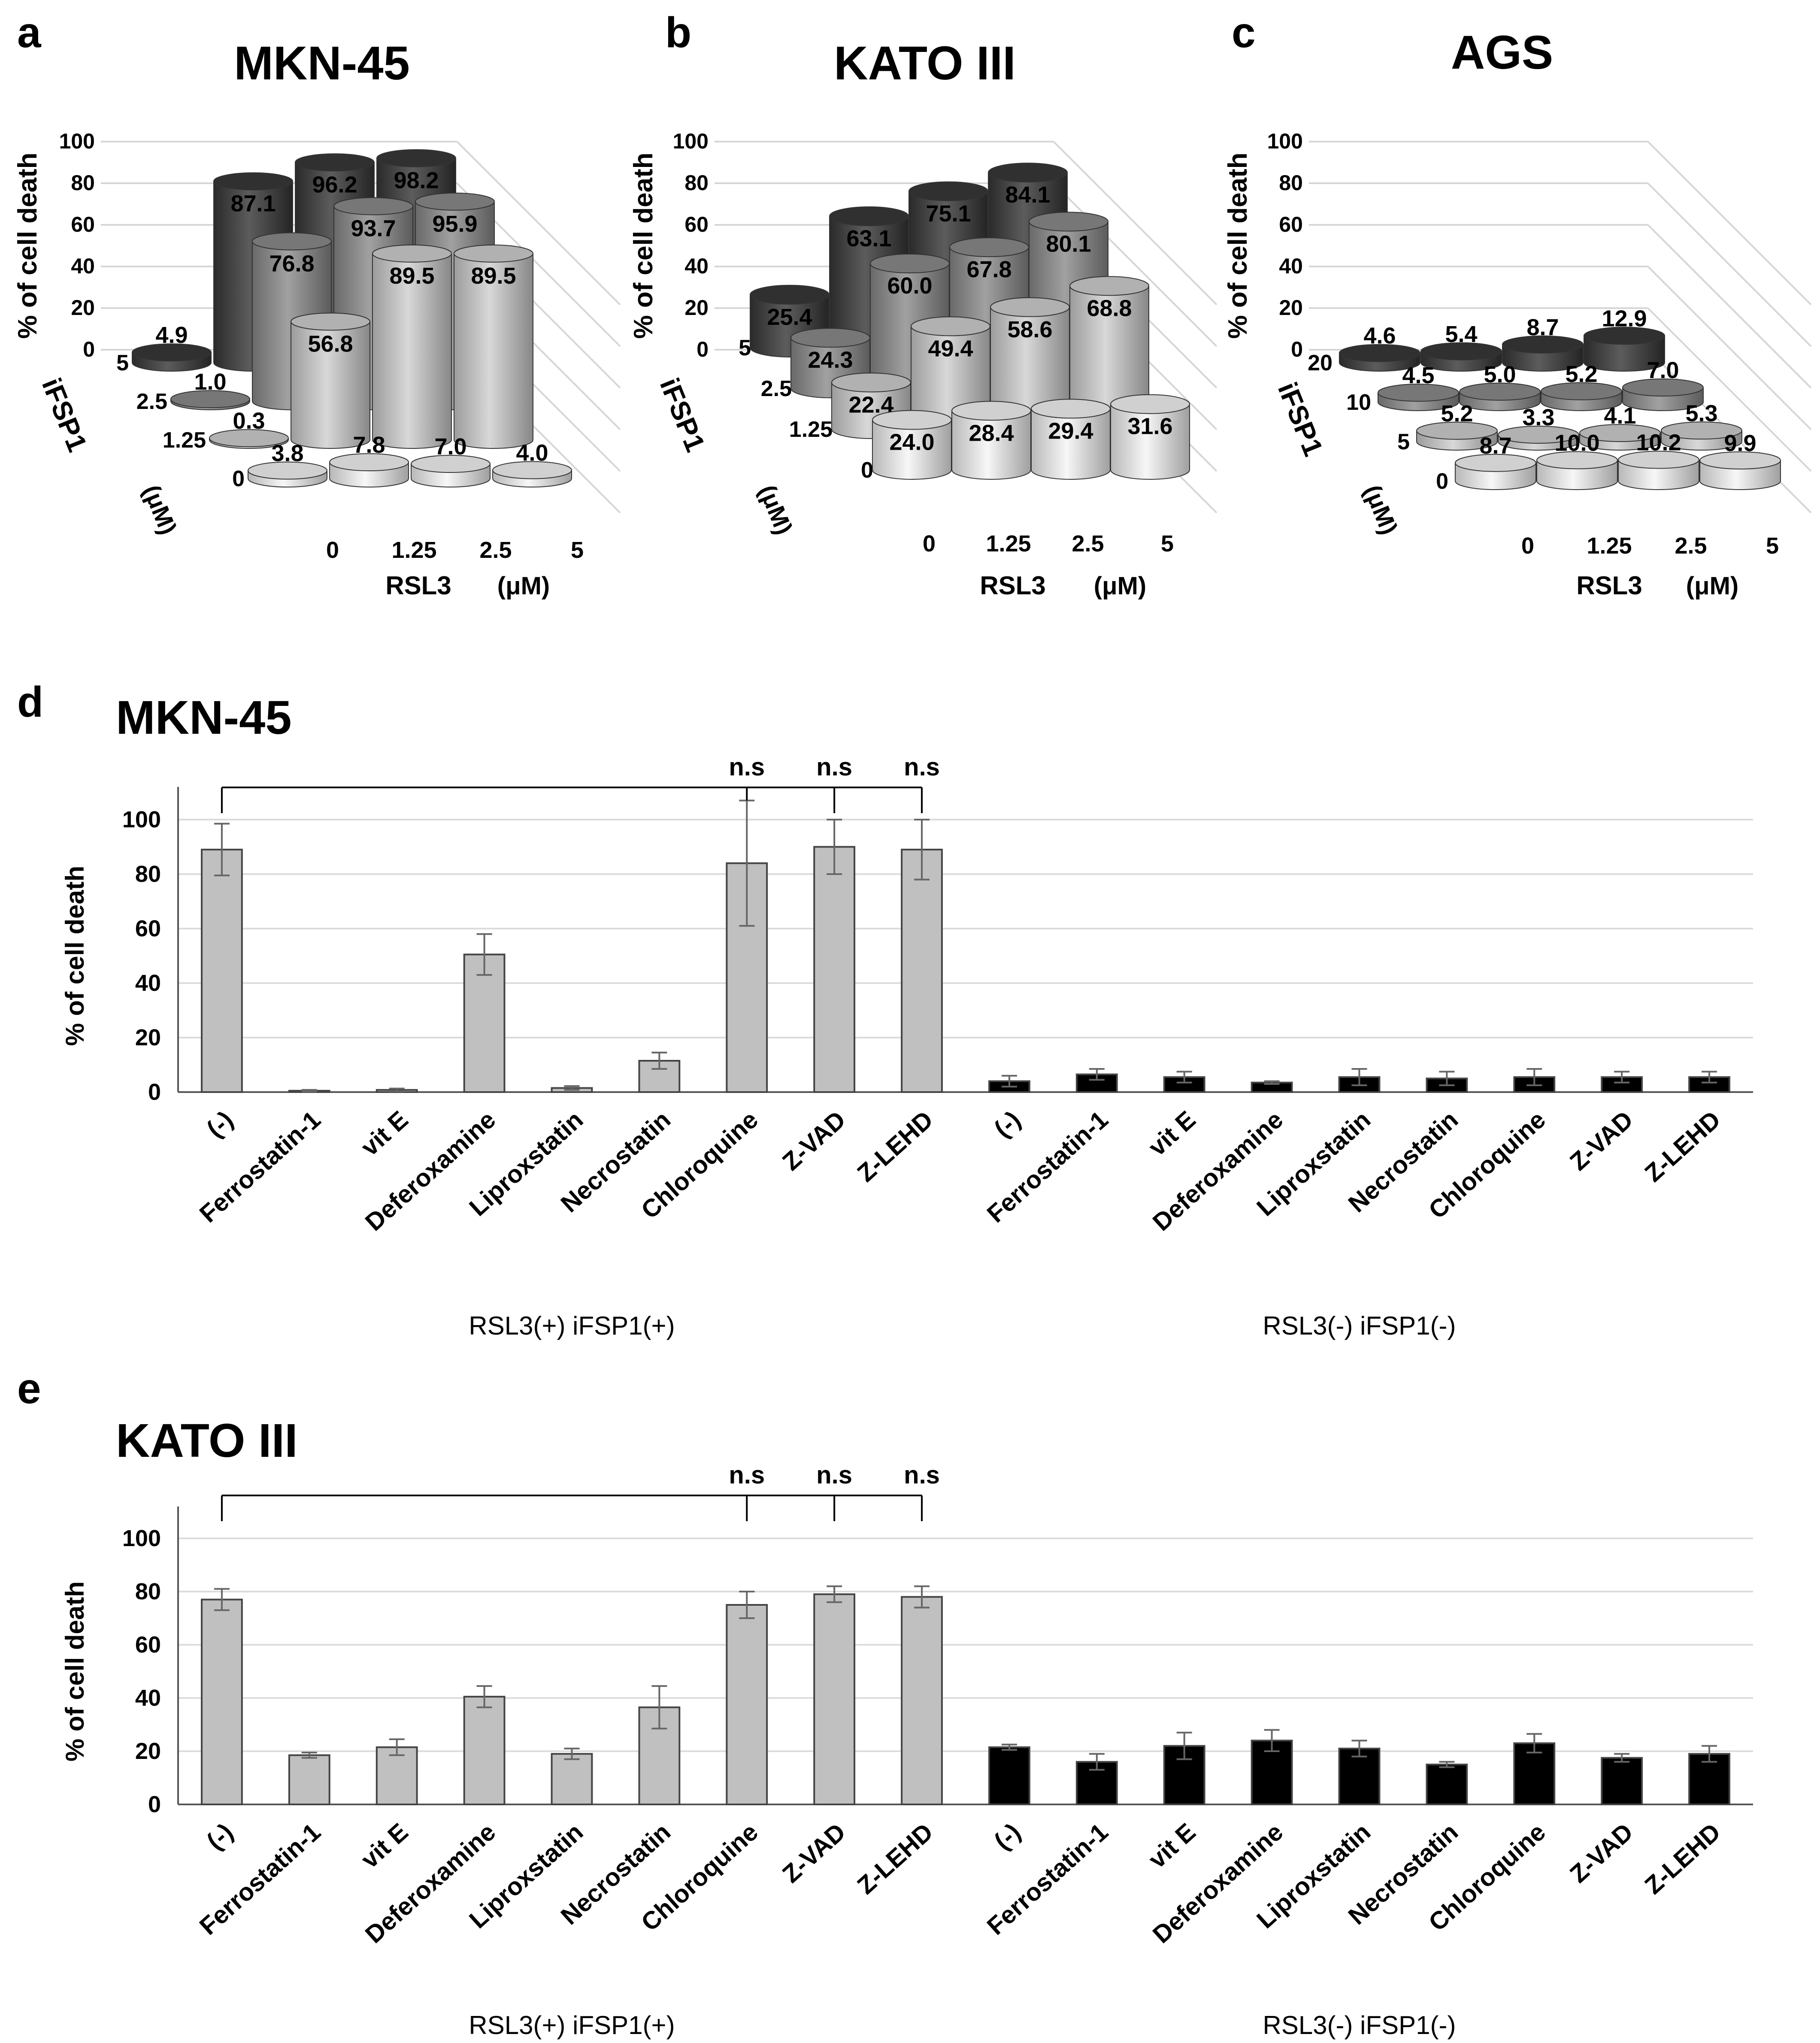  I want to click on group-label: RSL3(+) iFSP1(+), so click(572, 1325).